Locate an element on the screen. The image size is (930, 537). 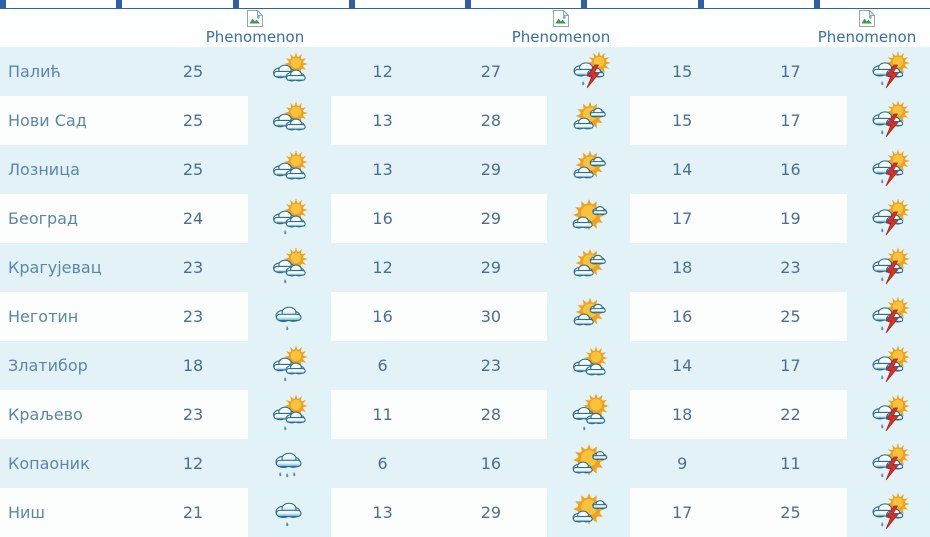
column-header-phenomenon-2: Phenomenon is located at coordinates (561, 28).